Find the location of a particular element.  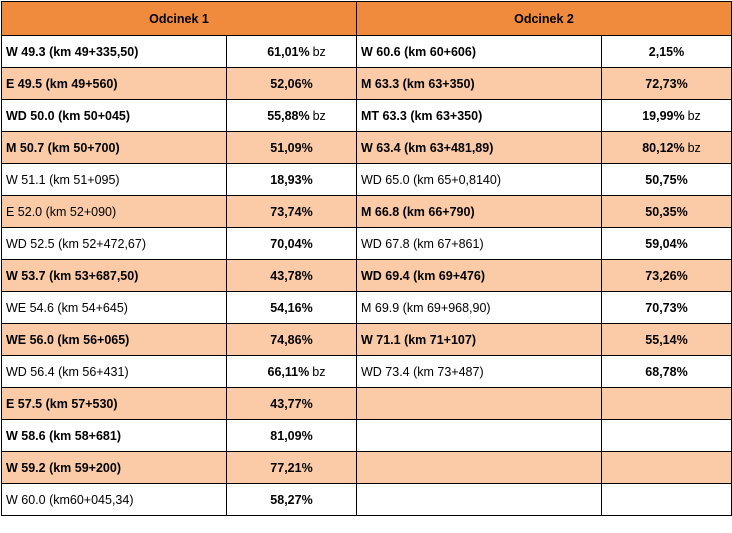

section-1-percent: 73,74% is located at coordinates (291, 211).